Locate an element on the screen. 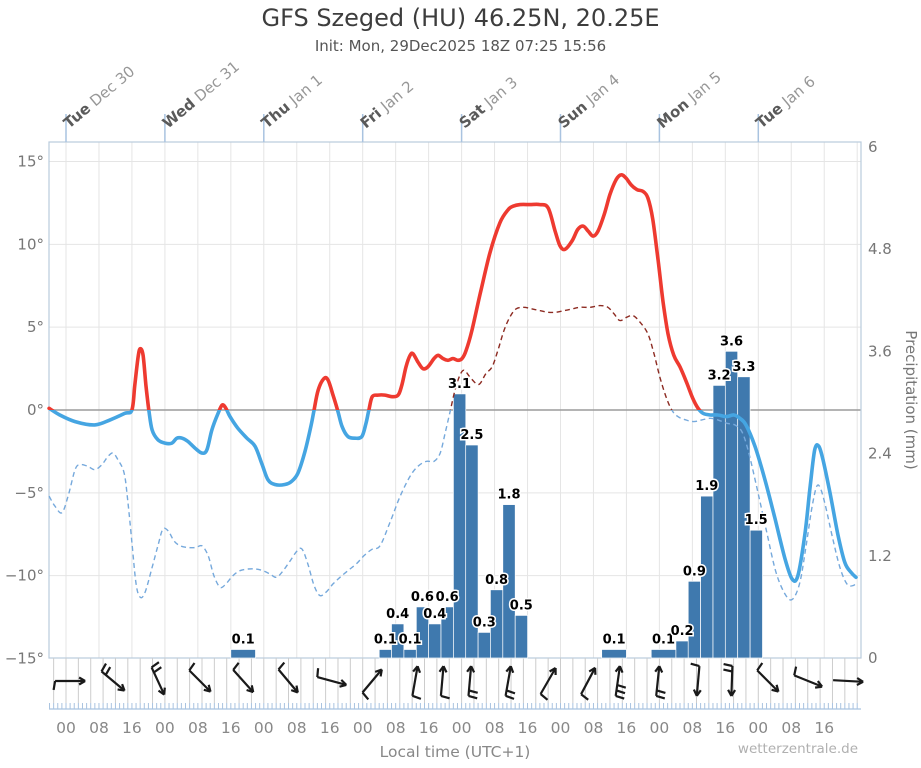 The height and width of the screenshot is (768, 921). precip-value-label: 3.3 is located at coordinates (743, 367).